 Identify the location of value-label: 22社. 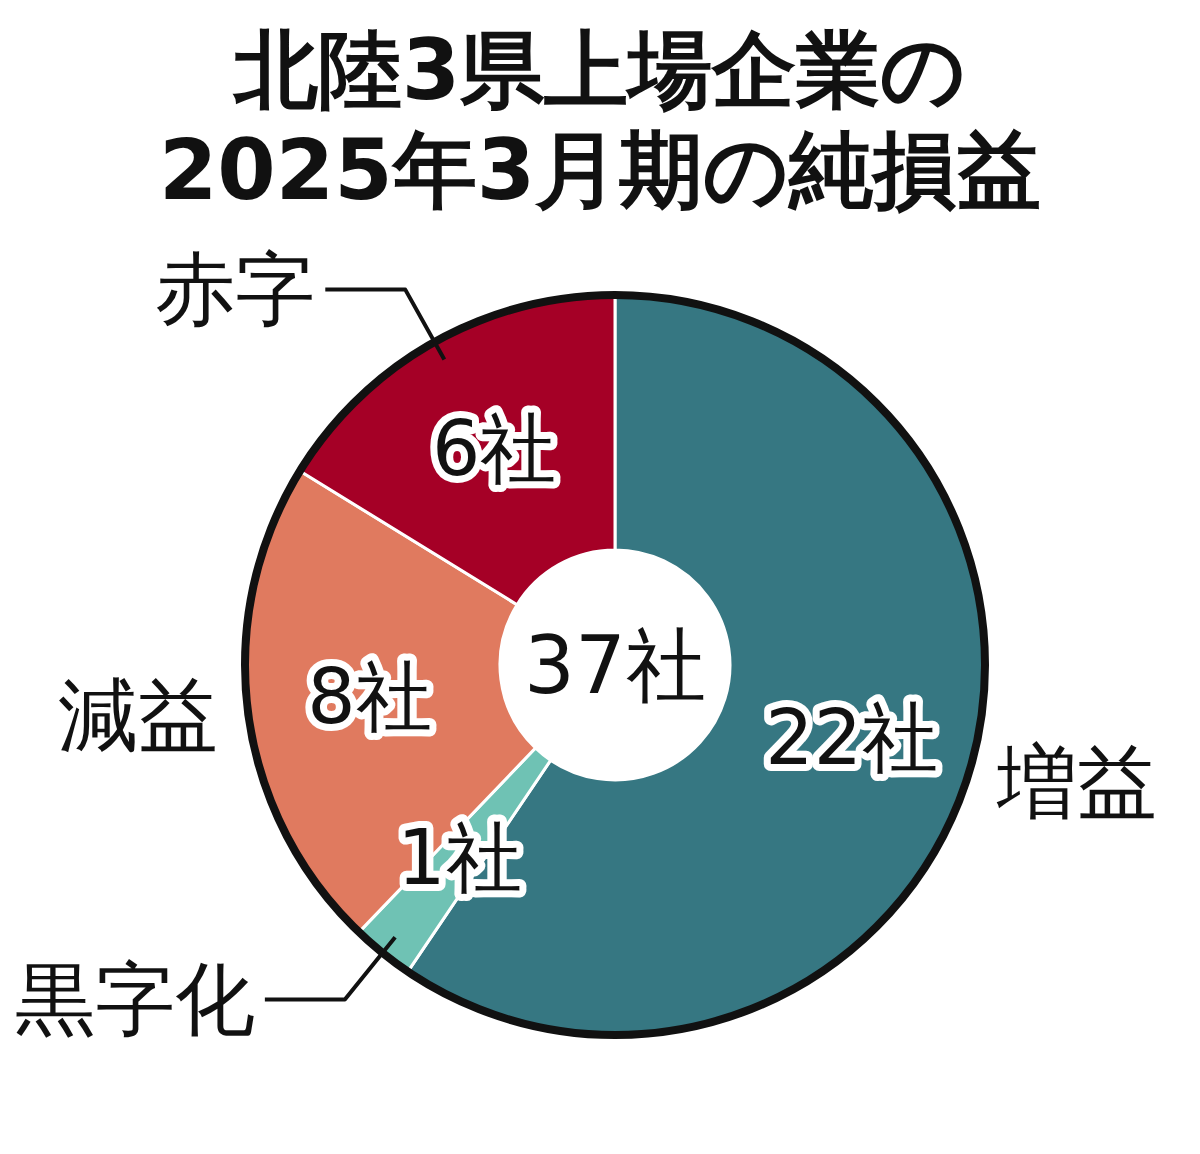
(851, 737).